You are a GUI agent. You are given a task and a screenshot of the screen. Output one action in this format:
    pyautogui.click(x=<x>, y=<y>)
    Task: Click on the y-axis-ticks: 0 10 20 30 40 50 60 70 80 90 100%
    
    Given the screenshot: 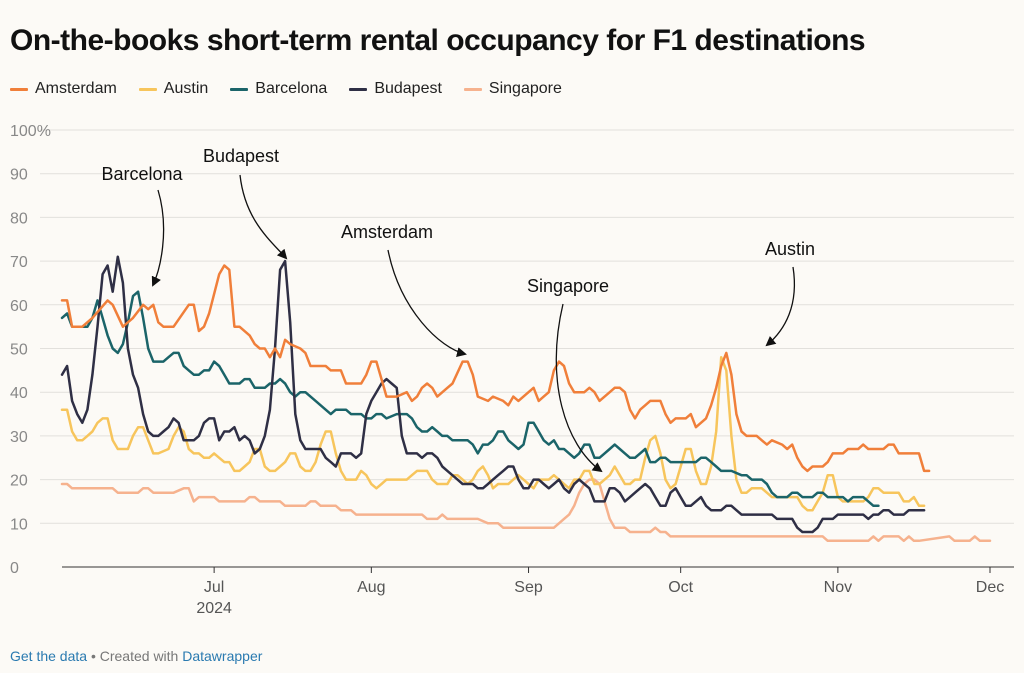 What is the action you would take?
    pyautogui.click(x=30, y=350)
    